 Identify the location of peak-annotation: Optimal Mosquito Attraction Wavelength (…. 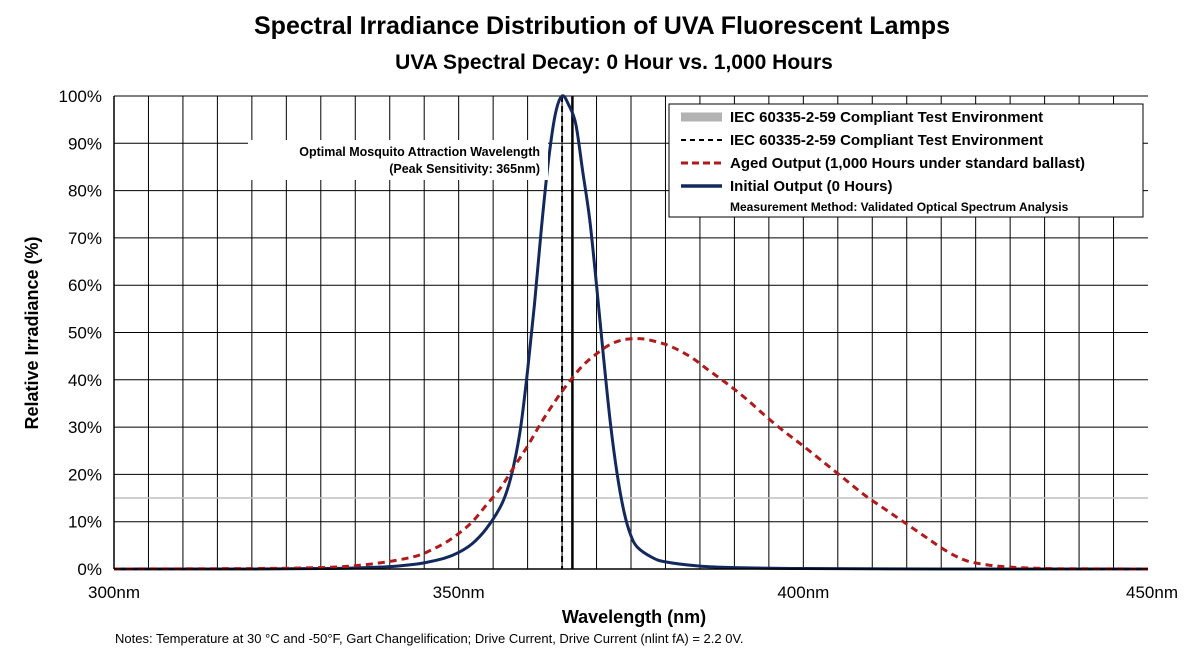
(398, 160).